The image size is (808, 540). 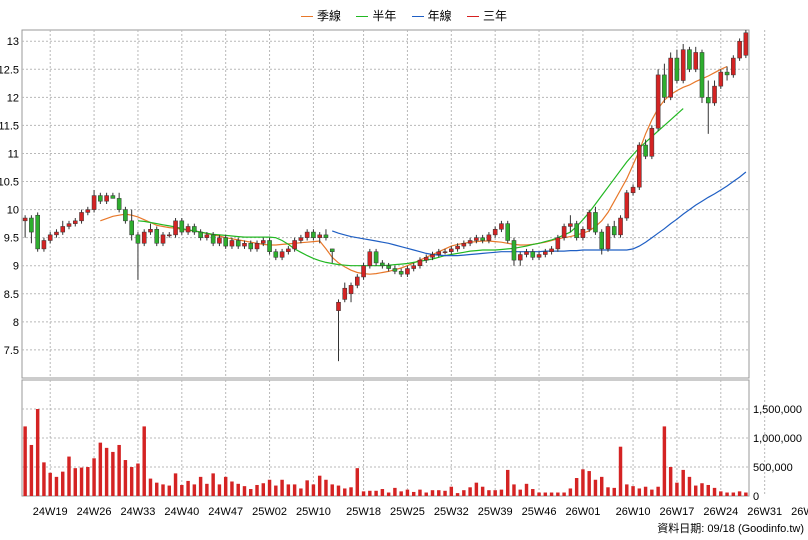 What do you see at coordinates (16, 323) in the screenshot?
I see `price-tick-label: 8` at bounding box center [16, 323].